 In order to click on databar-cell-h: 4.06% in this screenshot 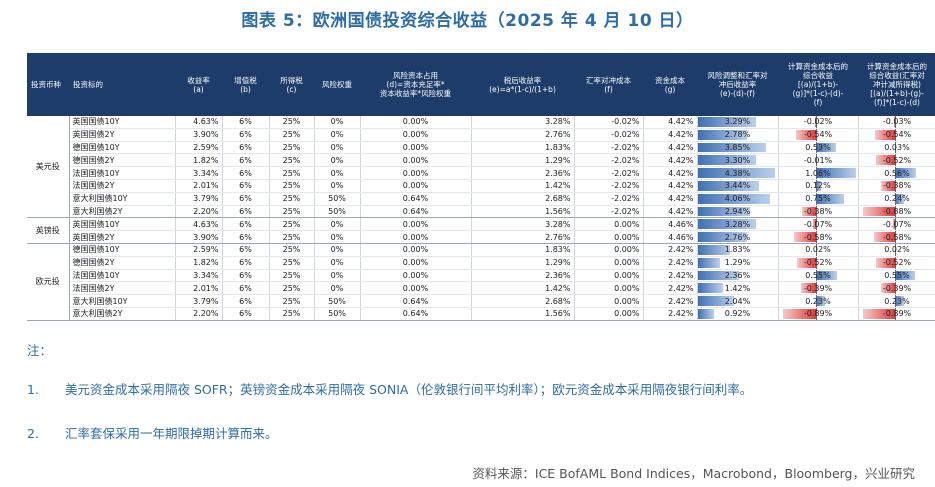, I will do `click(738, 199)`.